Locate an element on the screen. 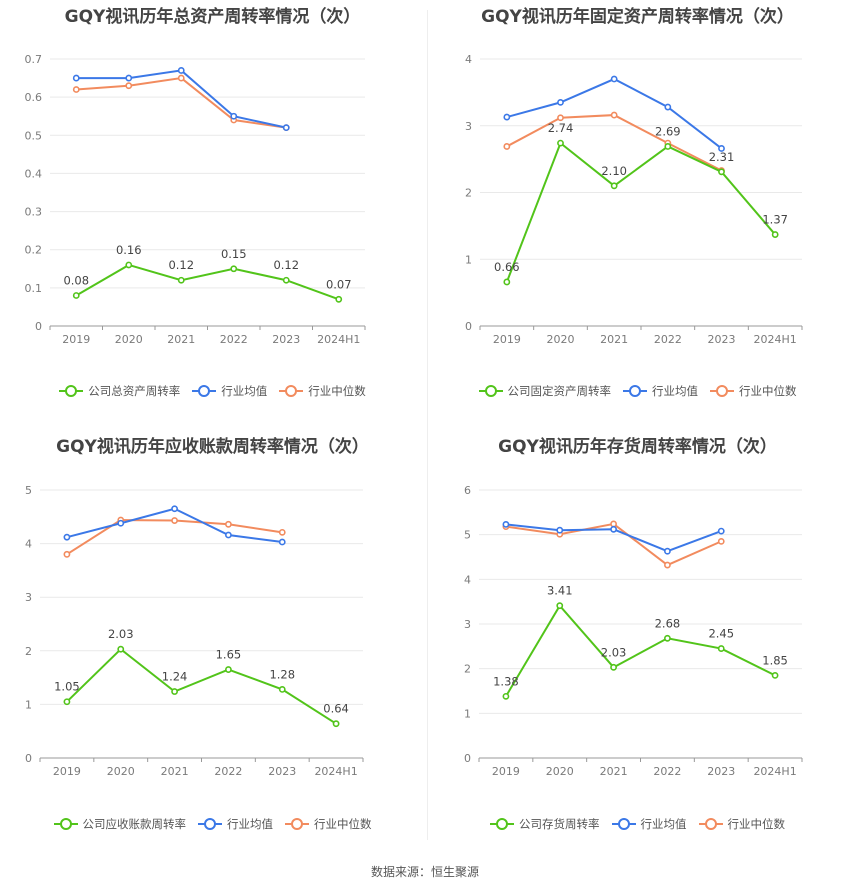 The image size is (850, 891). data-label: 0.15 is located at coordinates (234, 254).